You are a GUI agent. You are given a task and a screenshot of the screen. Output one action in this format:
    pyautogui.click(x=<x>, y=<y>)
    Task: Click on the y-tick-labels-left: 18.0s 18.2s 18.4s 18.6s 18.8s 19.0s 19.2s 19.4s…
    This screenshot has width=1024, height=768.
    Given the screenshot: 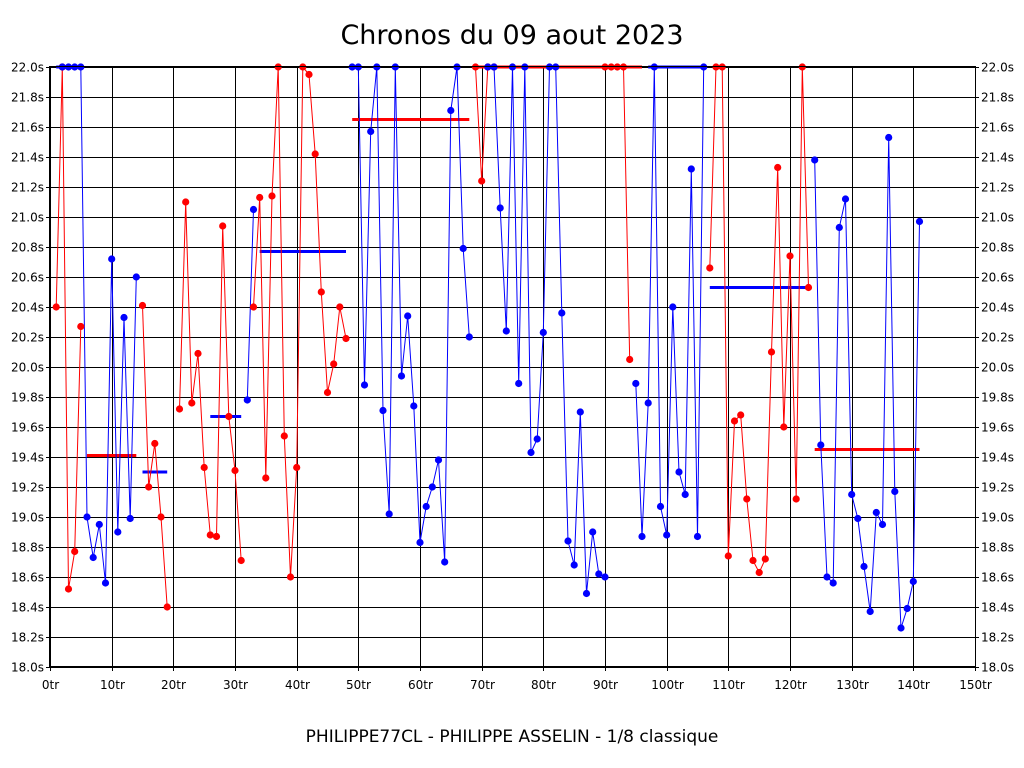 What is the action you would take?
    pyautogui.click(x=27, y=368)
    